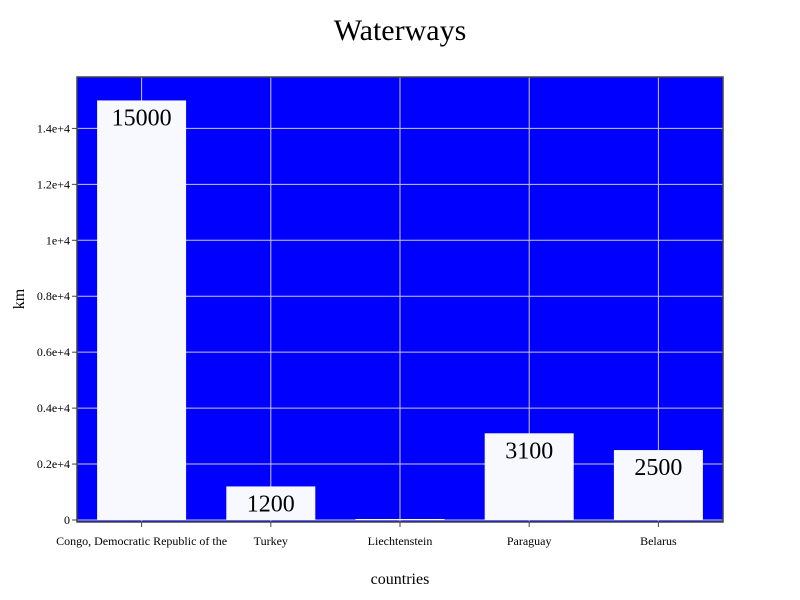  What do you see at coordinates (19, 298) in the screenshot?
I see `y-axis-title: km` at bounding box center [19, 298].